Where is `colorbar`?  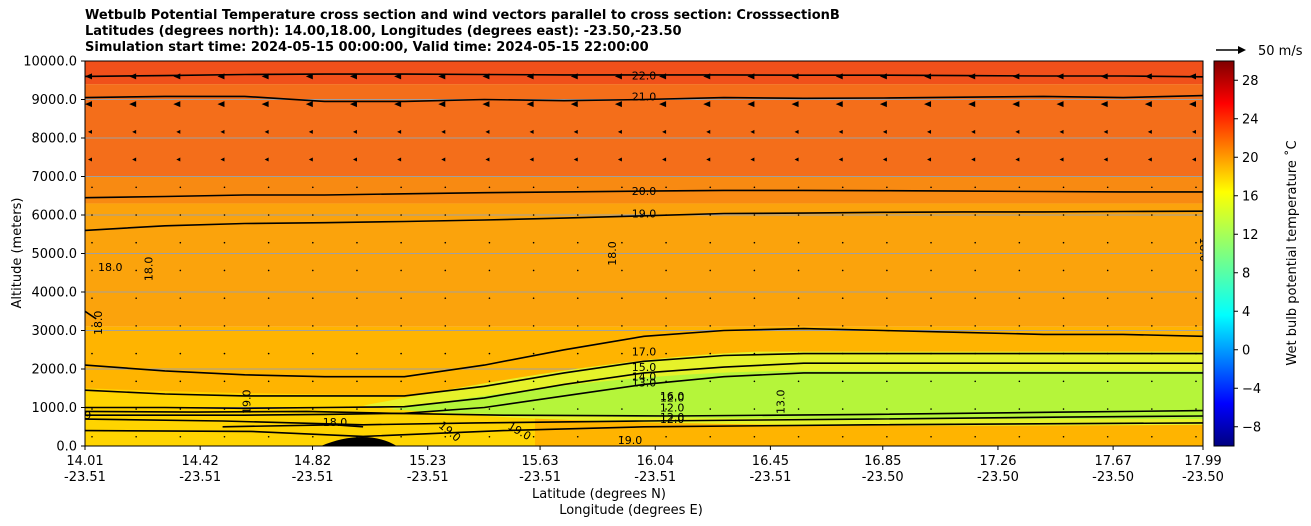 colorbar is located at coordinates (1224, 253).